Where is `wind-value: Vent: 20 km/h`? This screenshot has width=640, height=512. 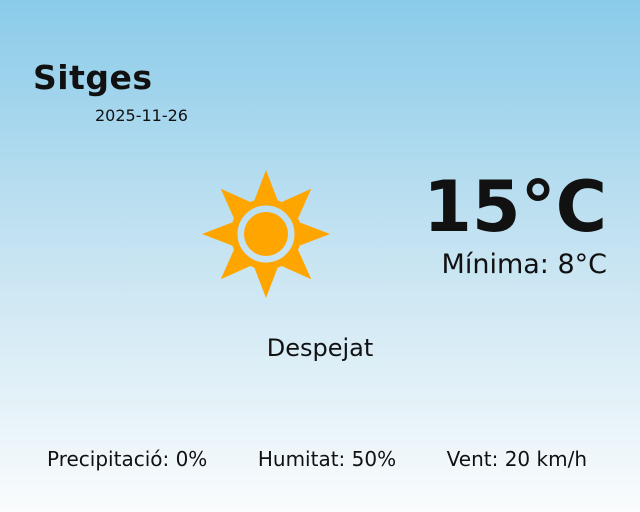
wind-value: Vent: 20 km/h is located at coordinates (516, 459).